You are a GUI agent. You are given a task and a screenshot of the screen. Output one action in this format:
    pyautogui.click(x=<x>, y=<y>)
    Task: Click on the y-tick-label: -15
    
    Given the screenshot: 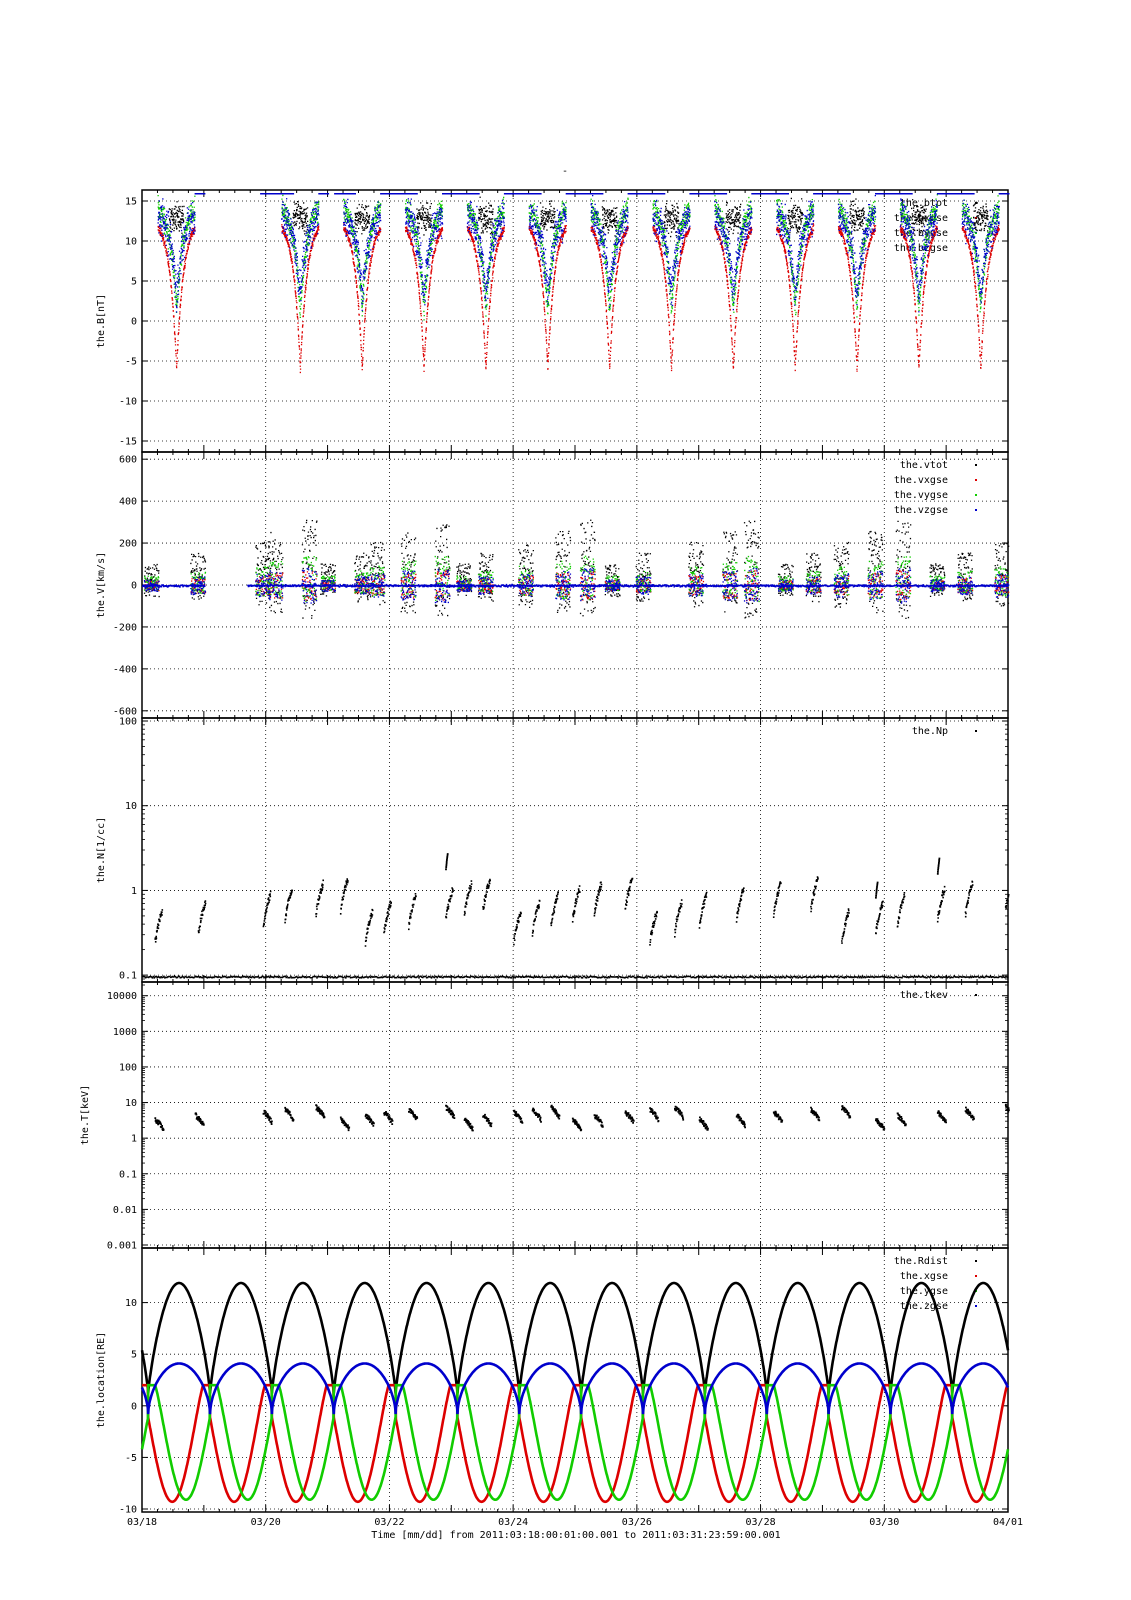 What is the action you would take?
    pyautogui.click(x=128, y=442)
    